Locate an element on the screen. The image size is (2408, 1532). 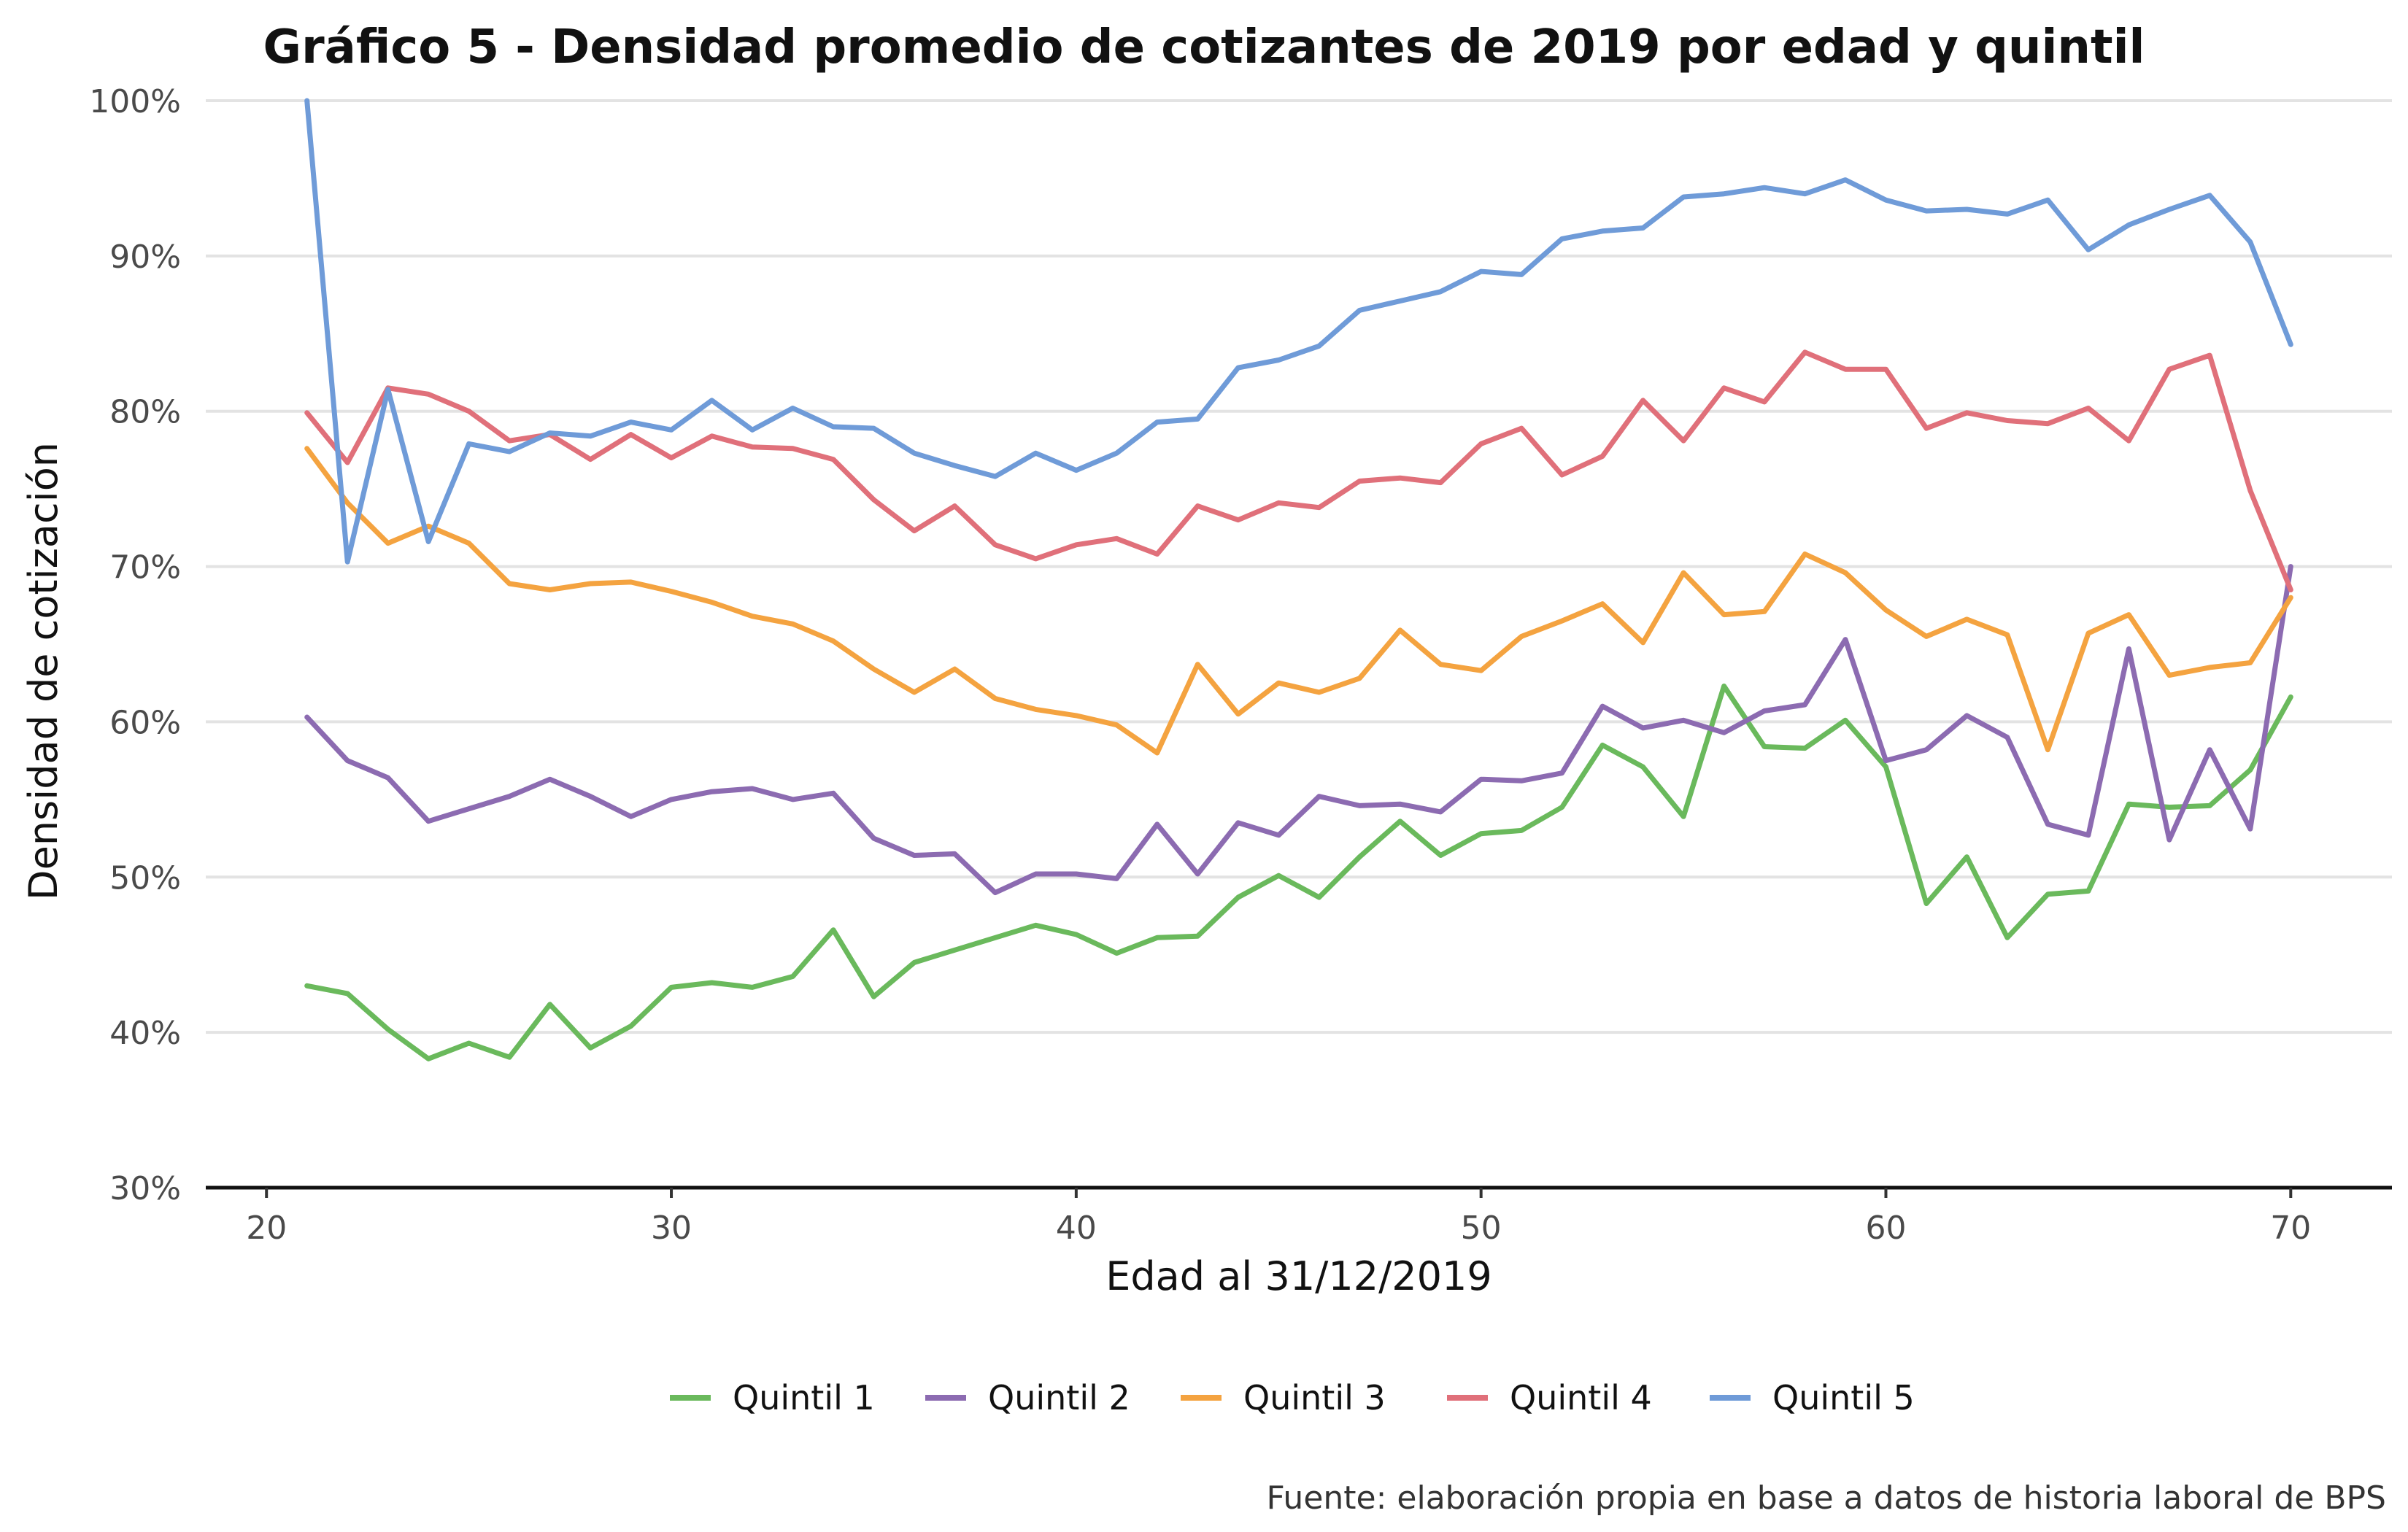
y-tick-label: 100% is located at coordinates (135, 102).